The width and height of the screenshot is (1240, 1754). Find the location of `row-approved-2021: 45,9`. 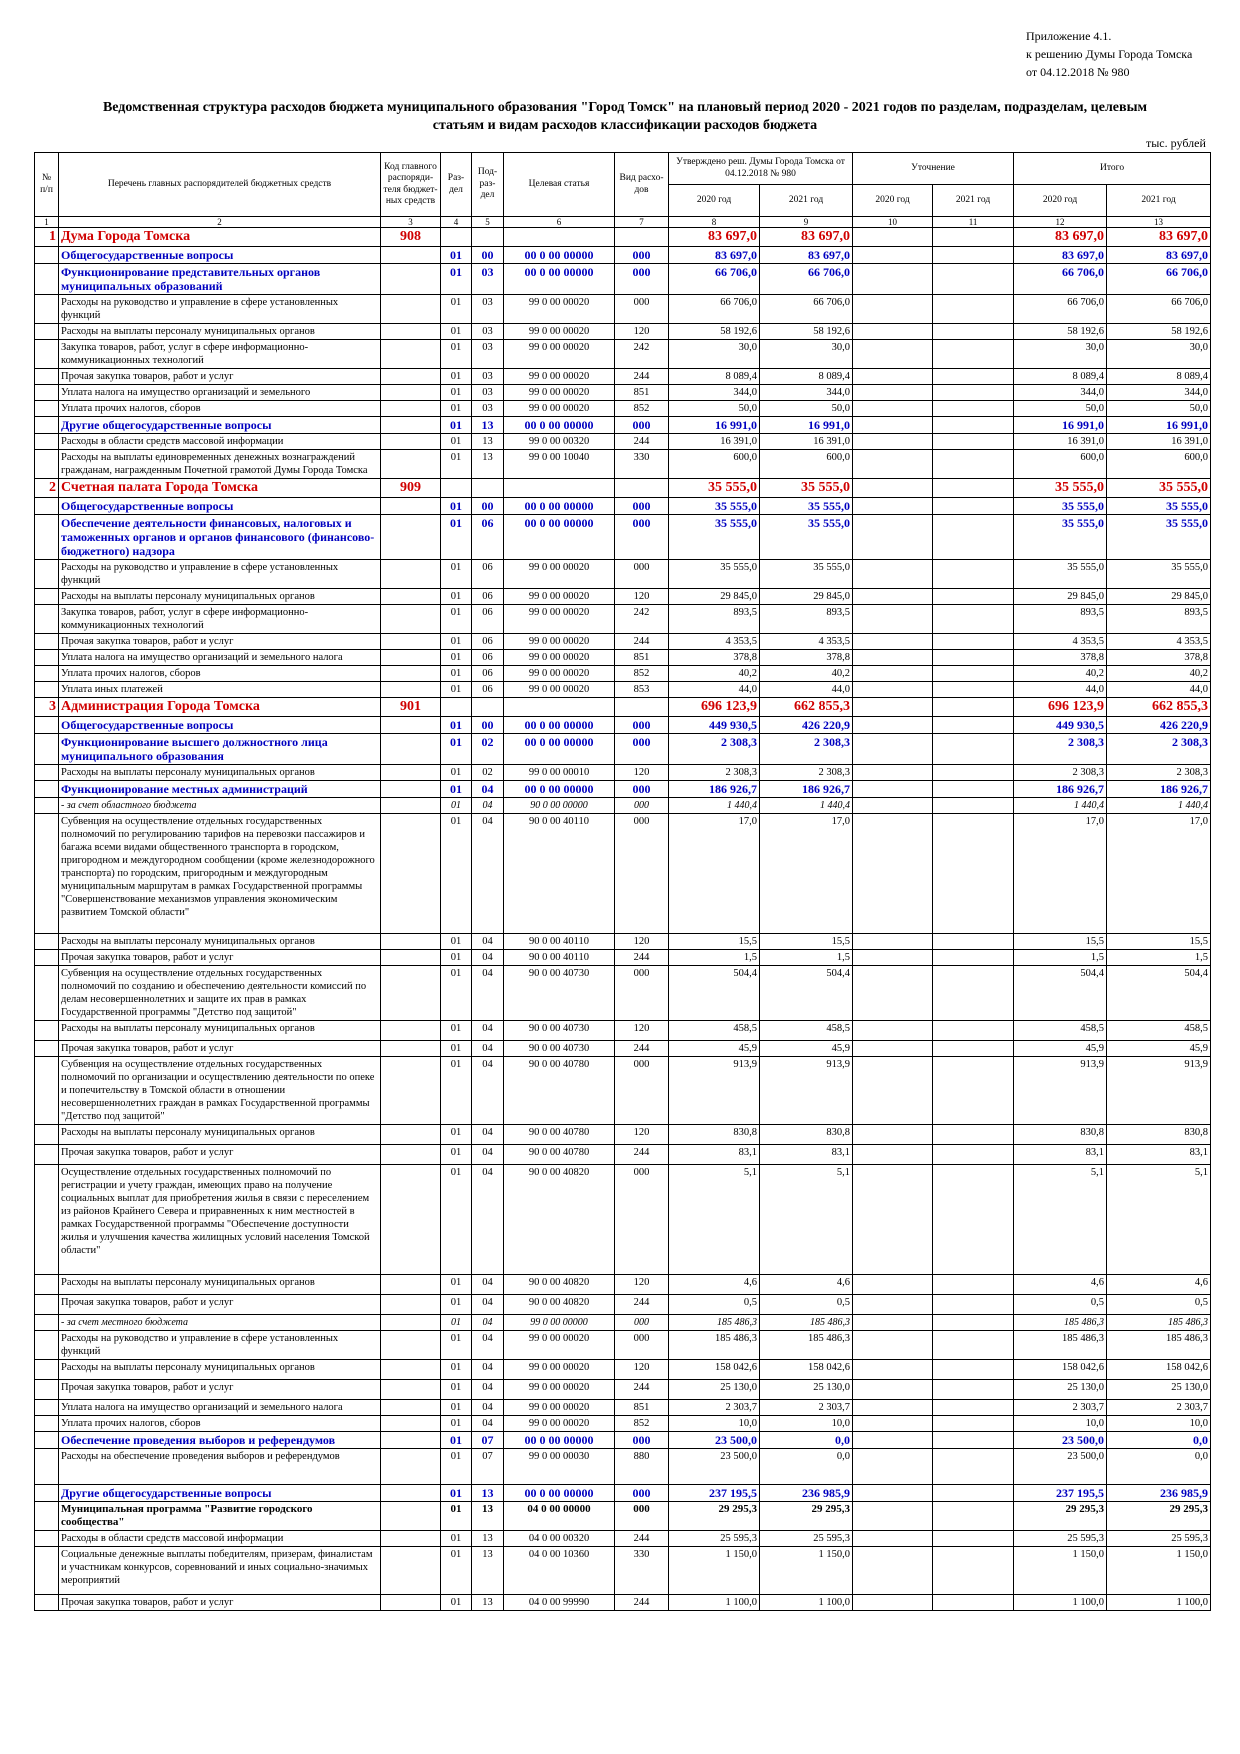

row-approved-2021: 45,9 is located at coordinates (806, 1048).